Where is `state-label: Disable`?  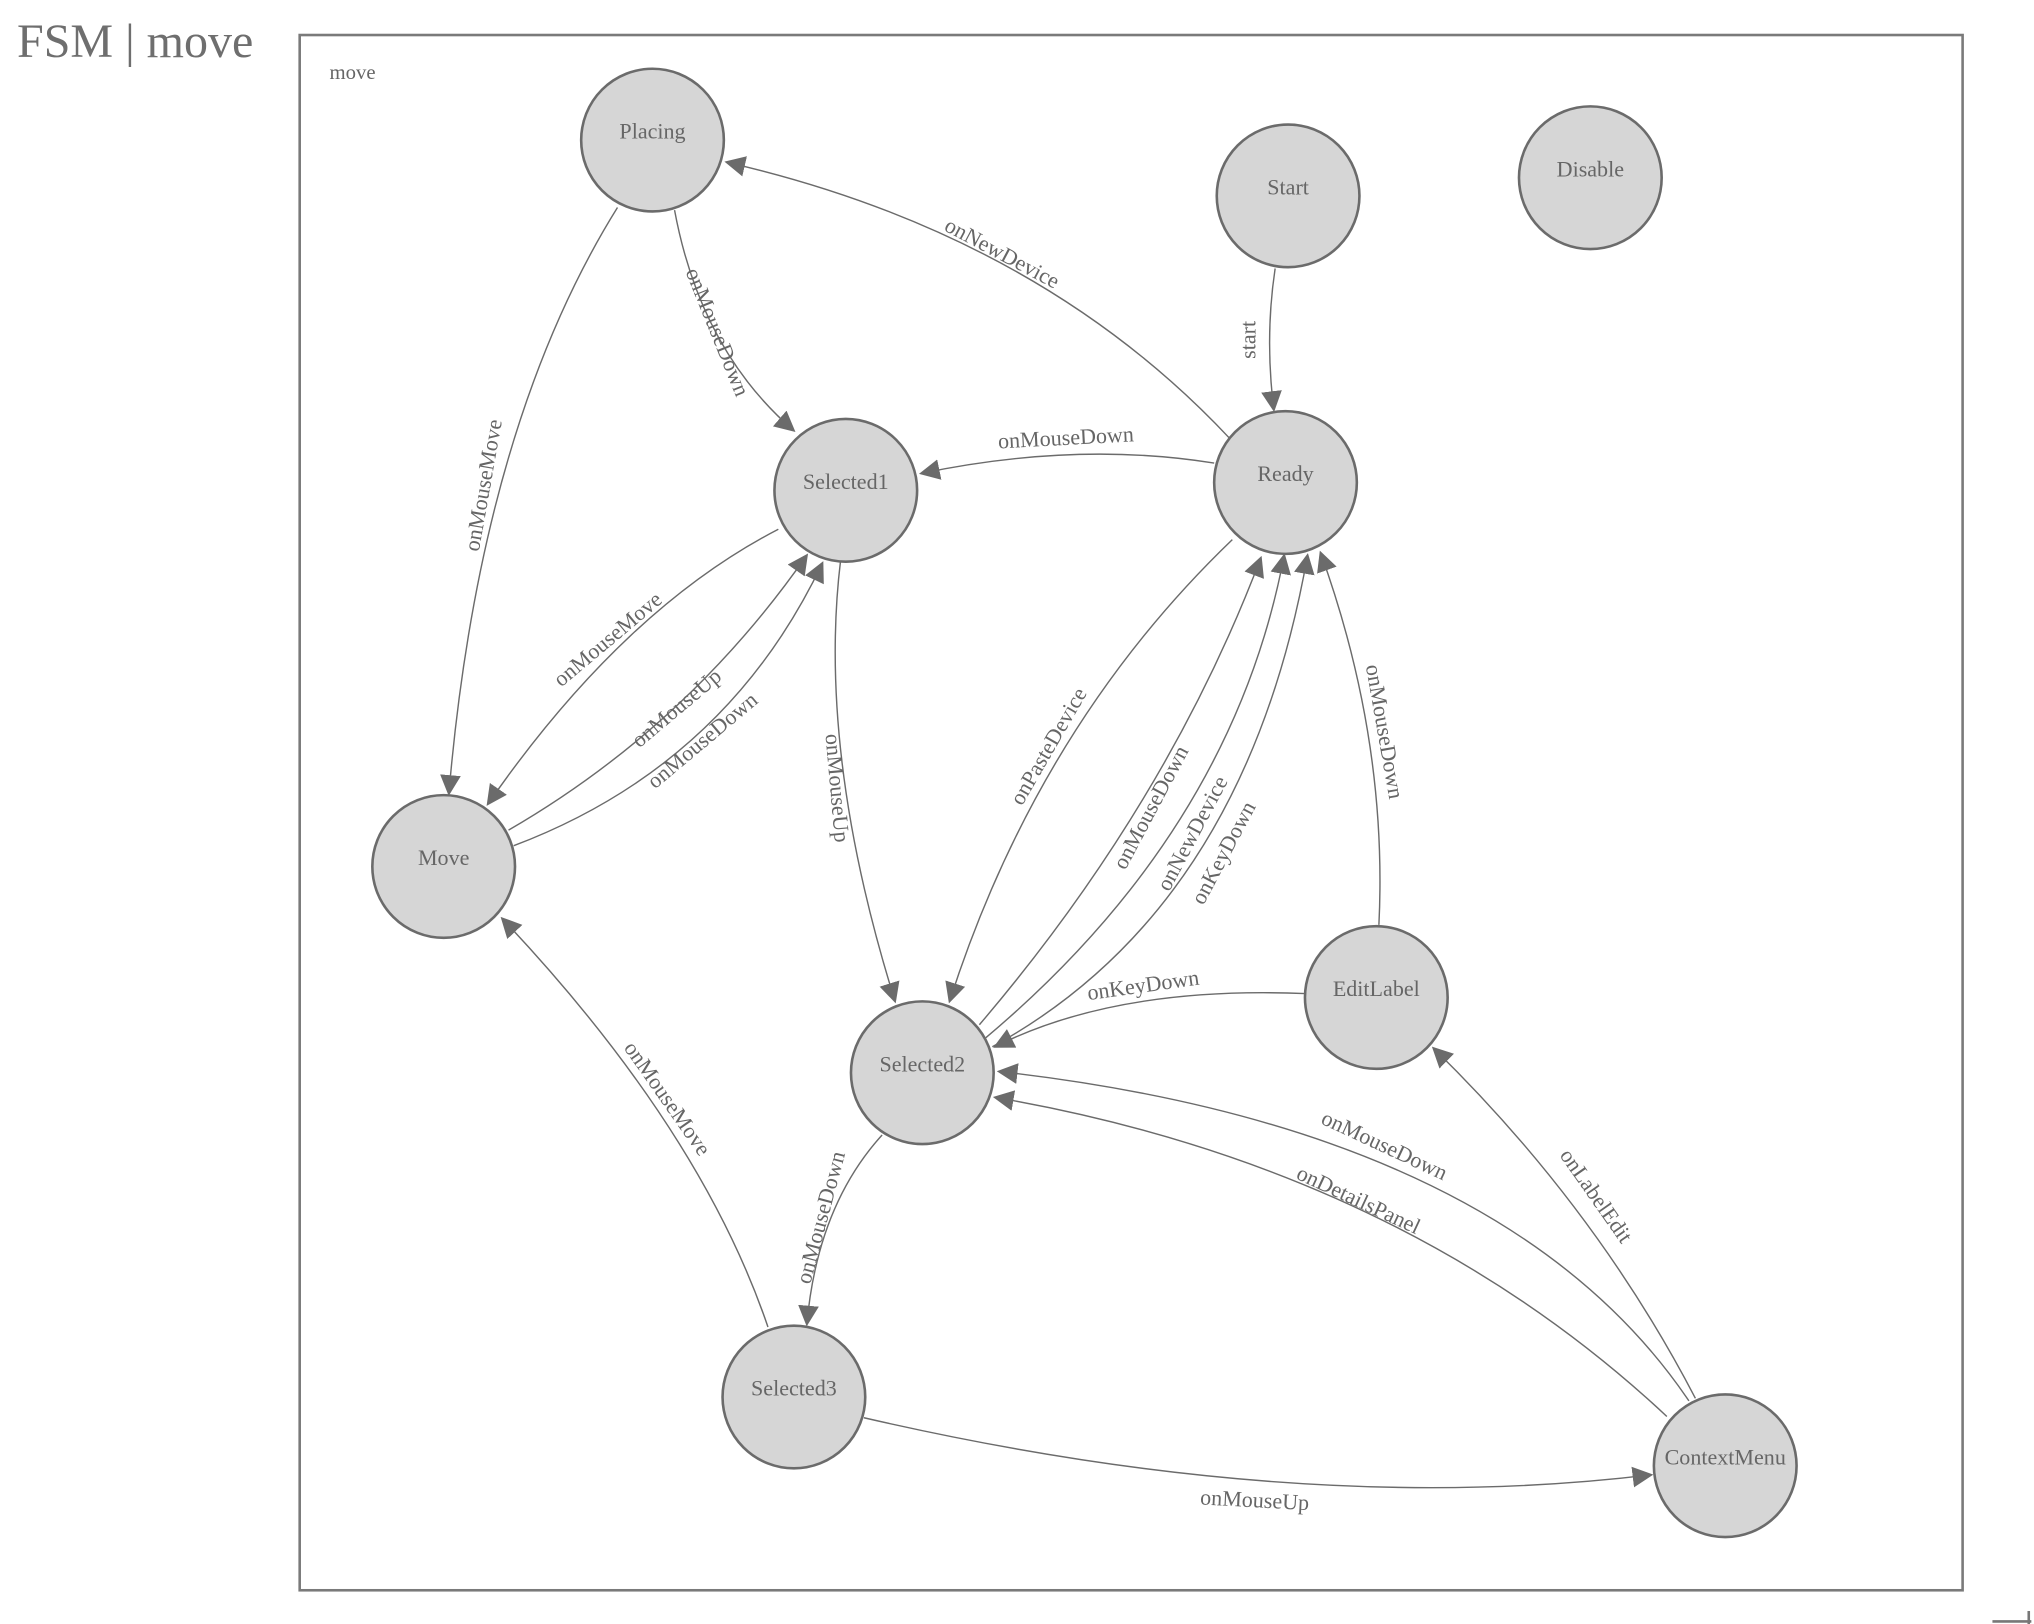 state-label: Disable is located at coordinates (1591, 168).